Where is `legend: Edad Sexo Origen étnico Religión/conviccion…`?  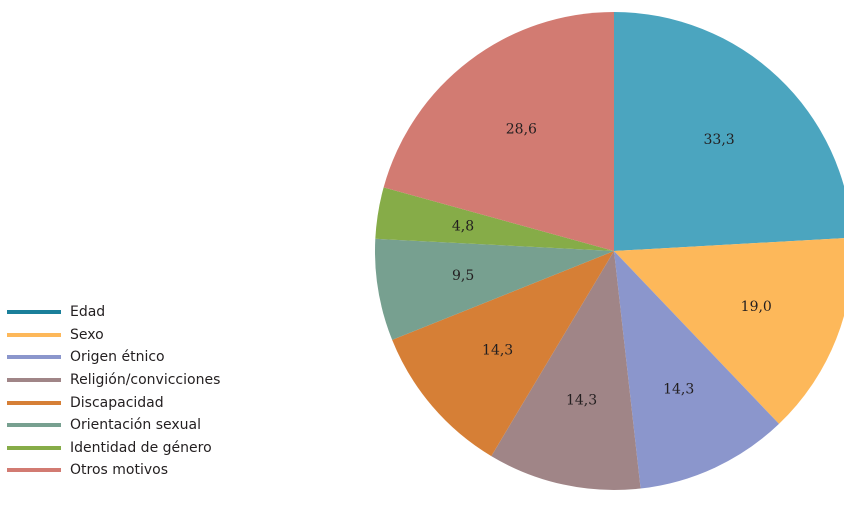 legend: Edad Sexo Origen étnico Religión/conviccion… is located at coordinates (113, 391).